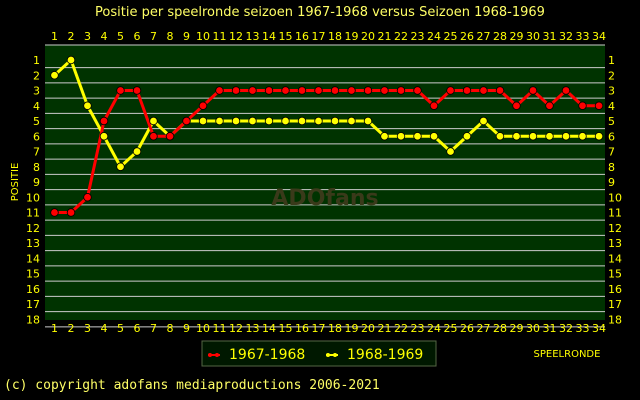 This screenshot has width=640, height=400. I want to click on legend-label: 1968-1969, so click(385, 355).